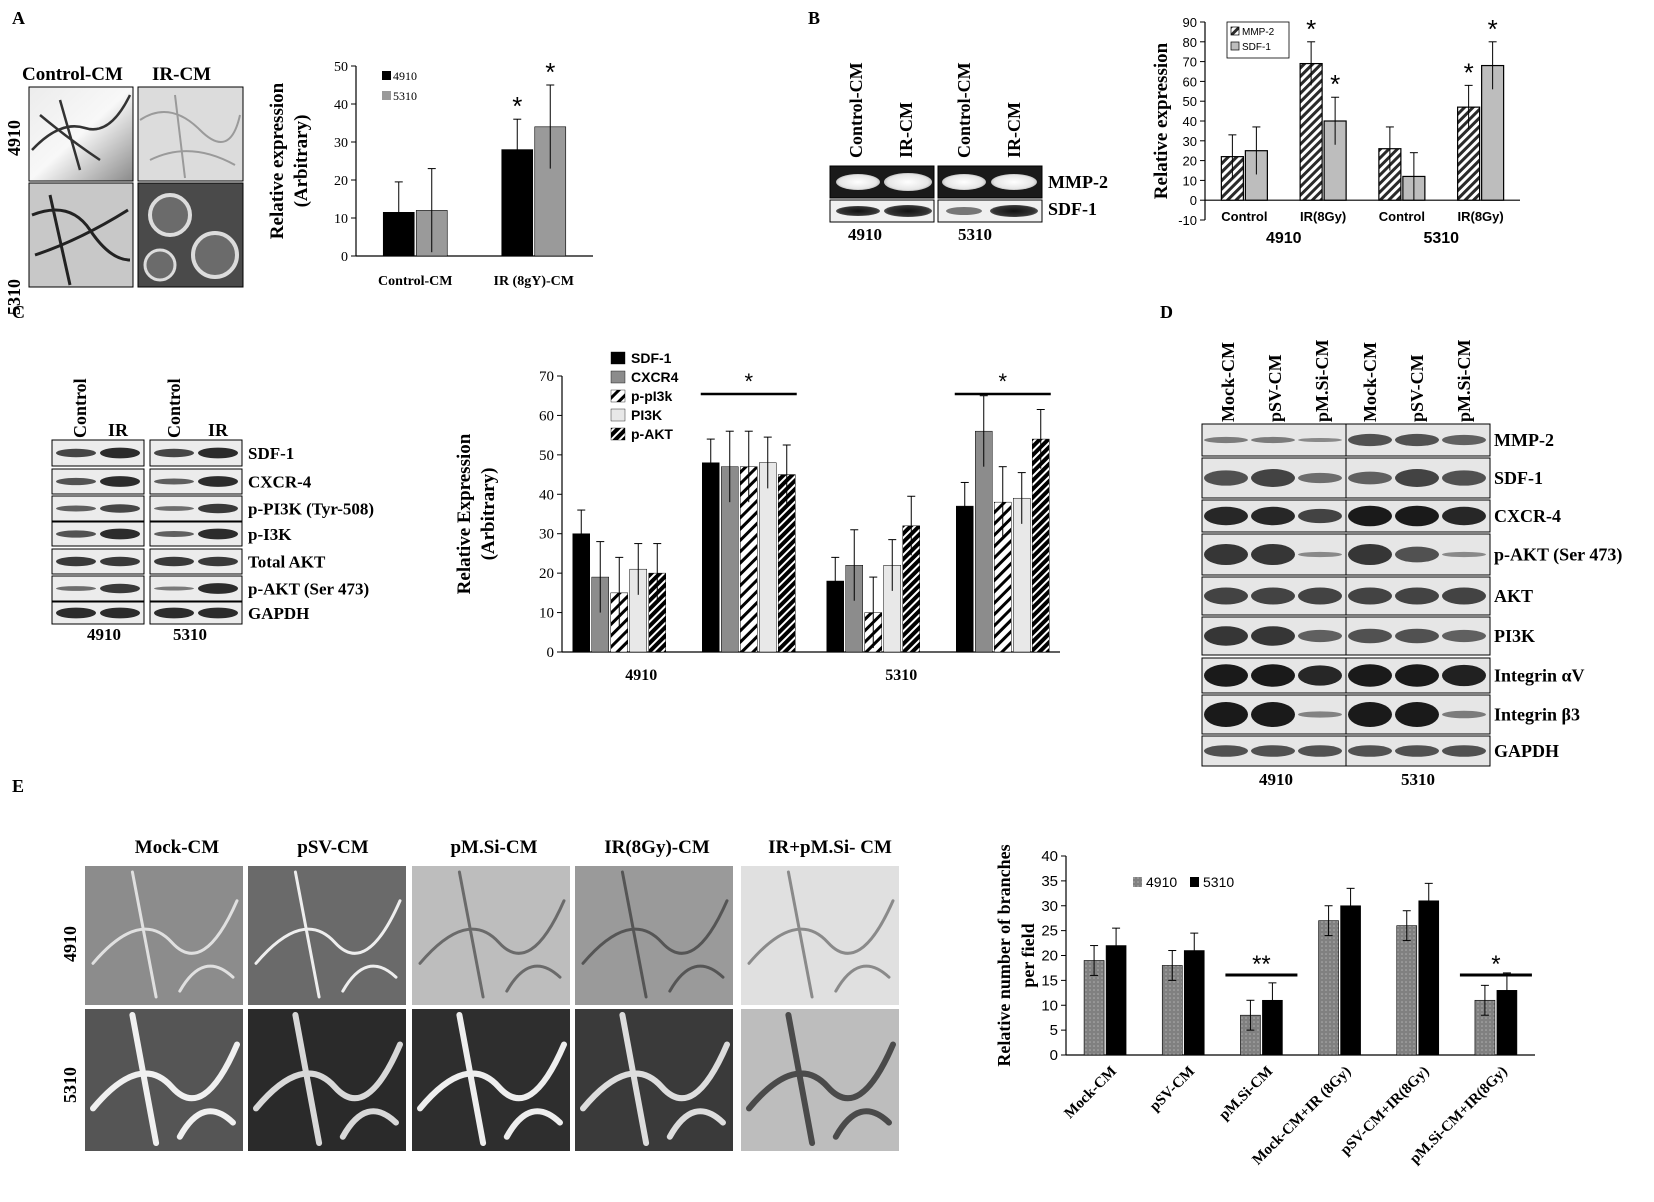  I want to click on panel-a-significance-1: *, so click(550, 72).